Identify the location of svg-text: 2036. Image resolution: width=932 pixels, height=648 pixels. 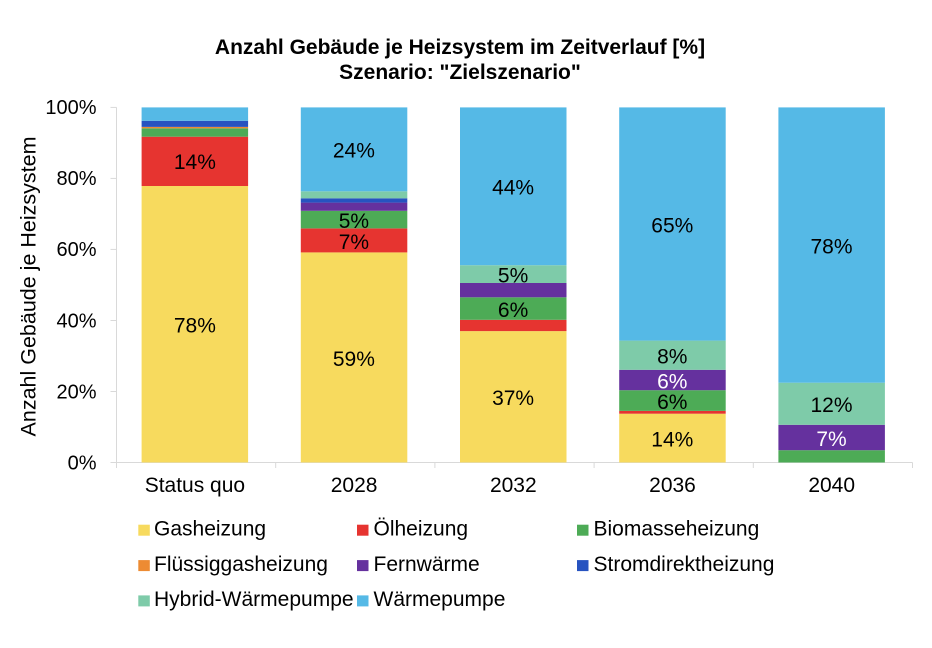
(672, 485).